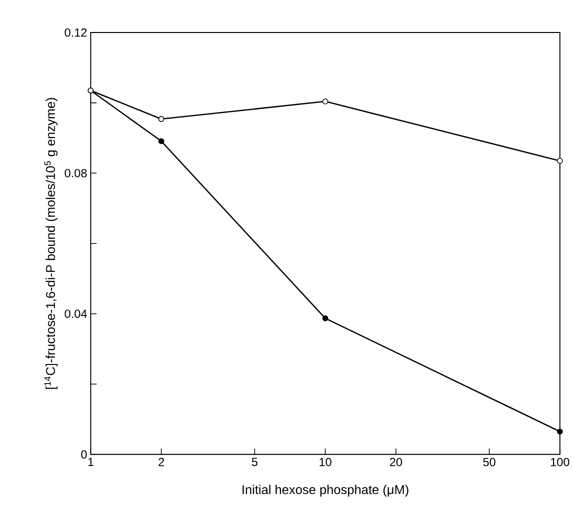 The height and width of the screenshot is (515, 573). Describe the element at coordinates (255, 462) in the screenshot. I see `x-tick-label: 5` at that location.